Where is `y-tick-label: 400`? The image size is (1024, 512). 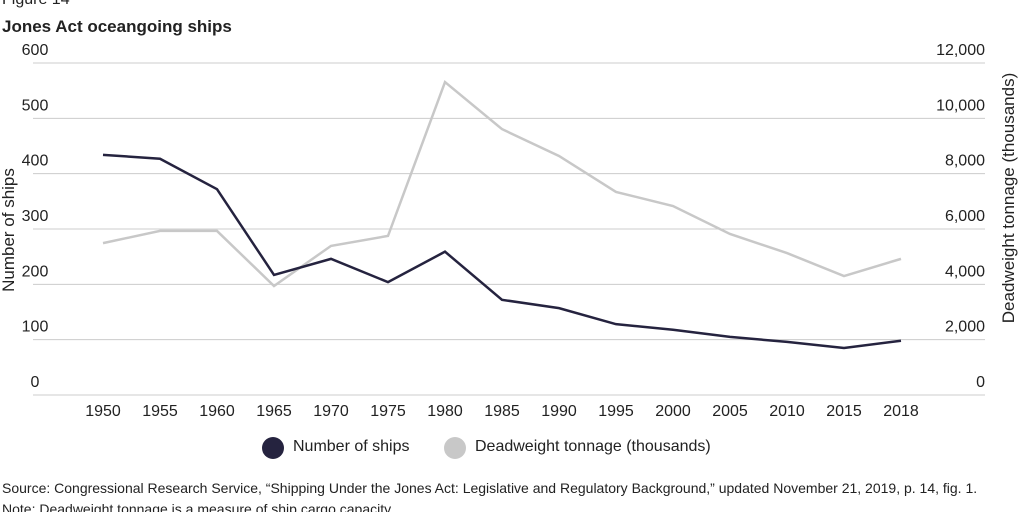
y-tick-label: 400 is located at coordinates (35, 161).